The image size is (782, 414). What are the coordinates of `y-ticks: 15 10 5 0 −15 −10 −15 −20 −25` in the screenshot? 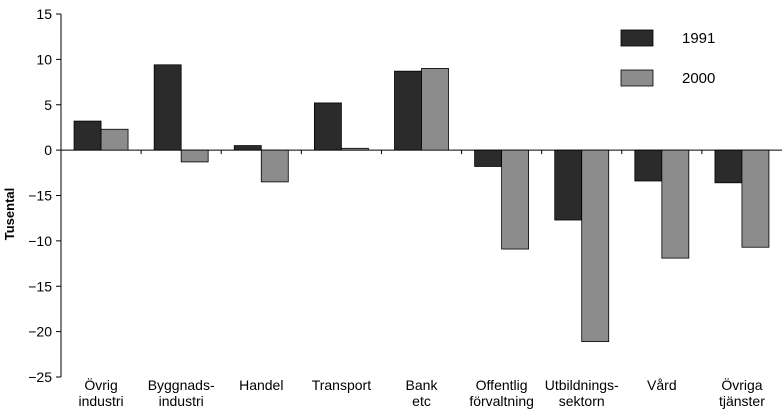 It's located at (44, 195).